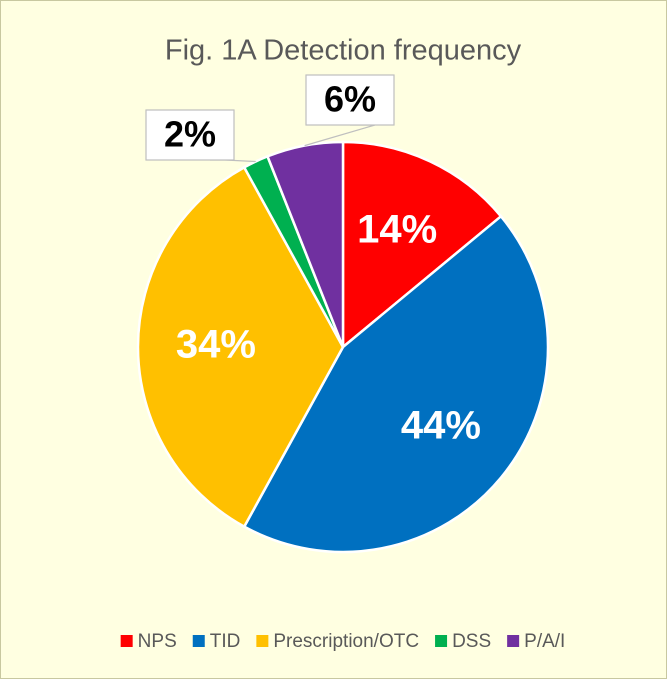  What do you see at coordinates (346, 641) in the screenshot?
I see `legend-label: Prescription/OTC` at bounding box center [346, 641].